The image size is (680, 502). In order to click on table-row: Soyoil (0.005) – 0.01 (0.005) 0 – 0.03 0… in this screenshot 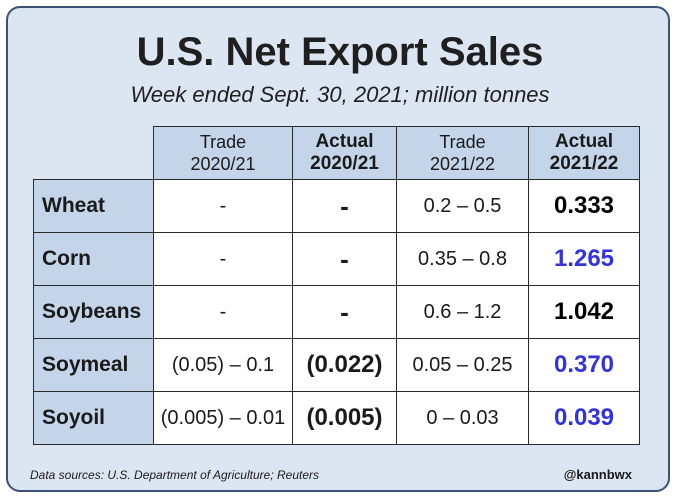, I will do `click(336, 418)`.